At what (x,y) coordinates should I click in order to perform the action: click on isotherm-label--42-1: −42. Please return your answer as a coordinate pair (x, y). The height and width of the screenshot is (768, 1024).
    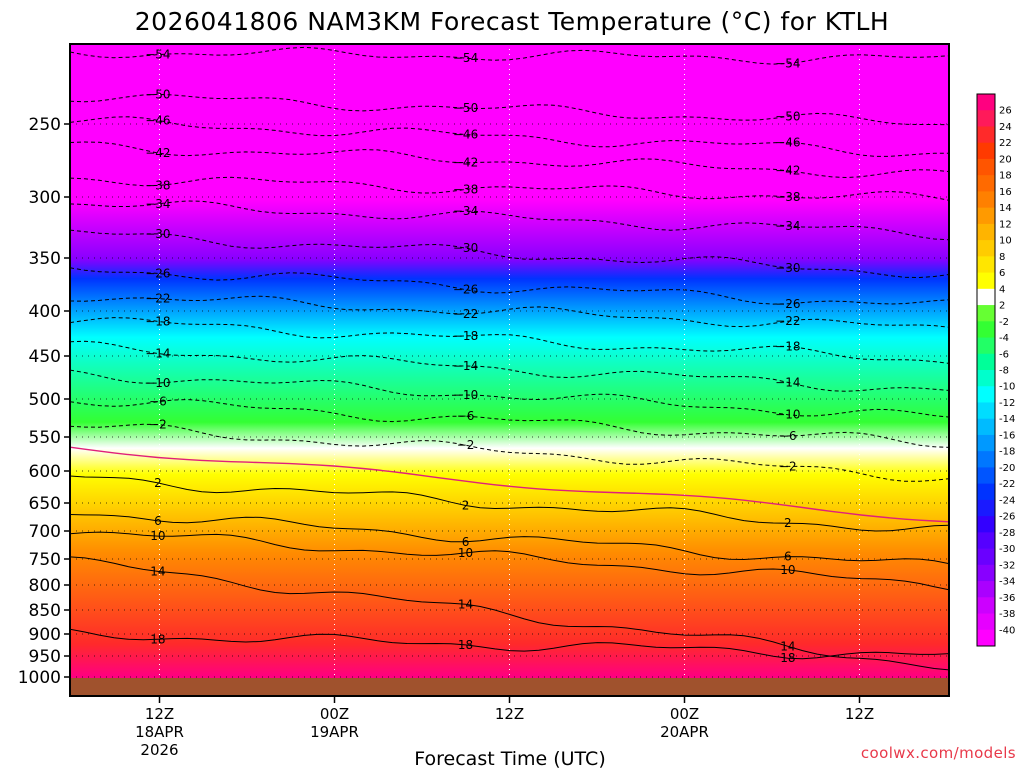
    Looking at the image, I should click on (465, 163).